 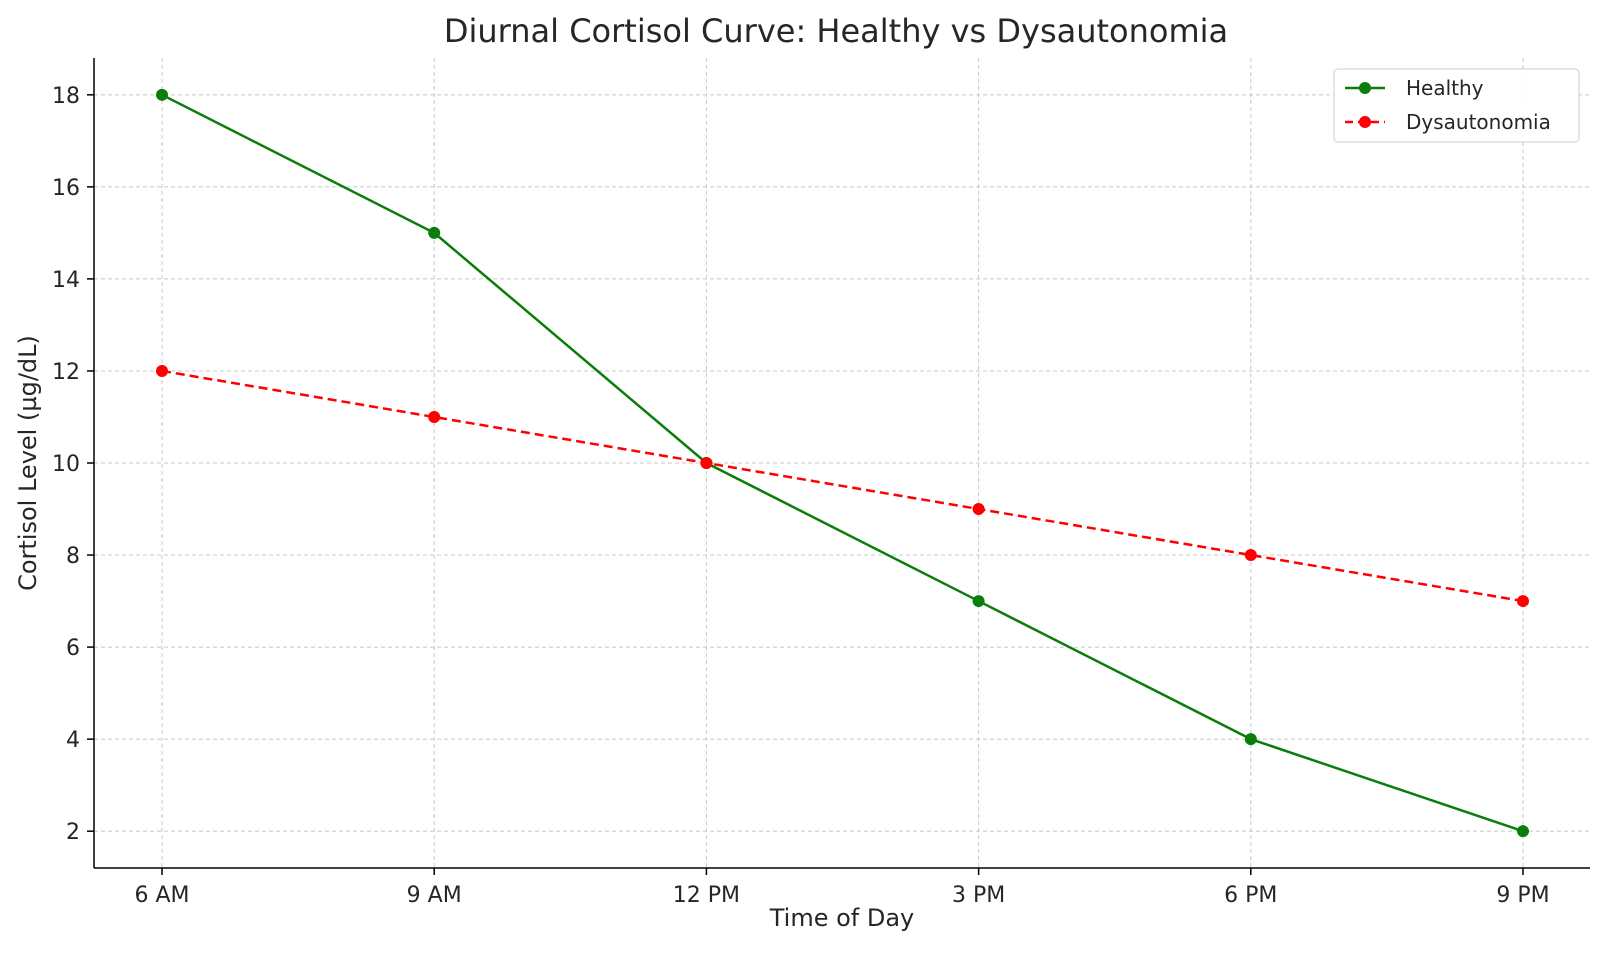 I want to click on x-tick-label: 6 PM, so click(x=1250, y=895).